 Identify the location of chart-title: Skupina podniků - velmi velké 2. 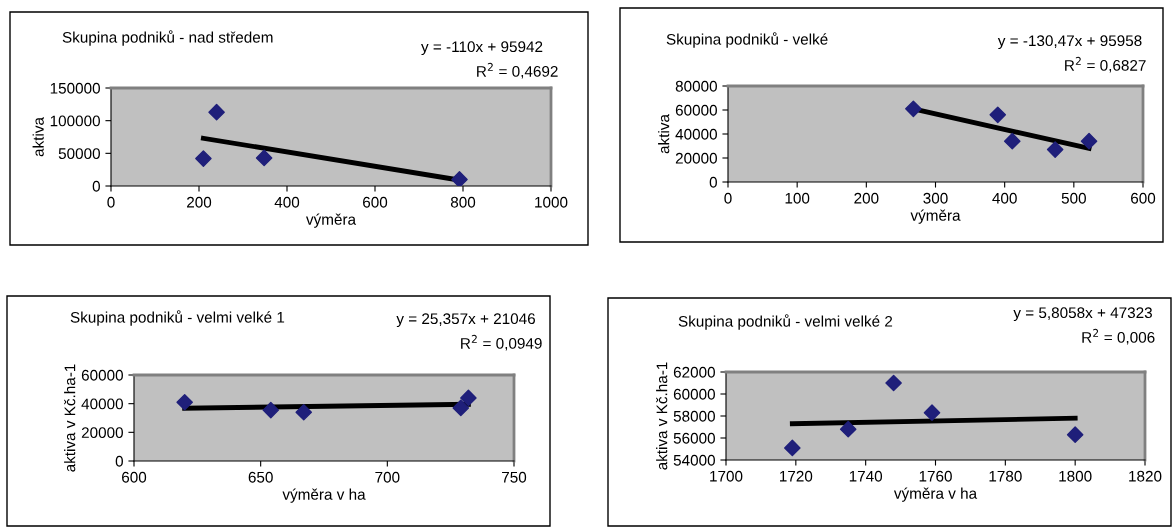
(785, 322).